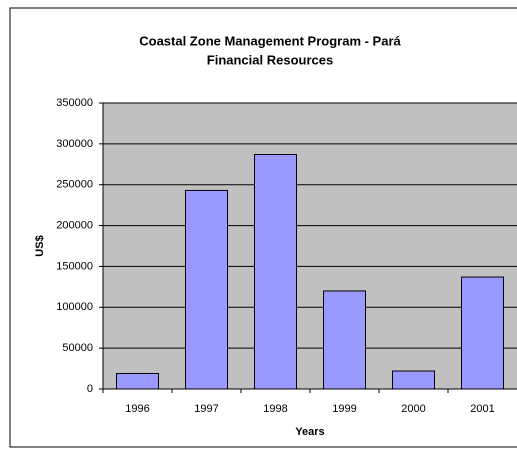 The width and height of the screenshot is (517, 455). Describe the element at coordinates (137, 409) in the screenshot. I see `x-tick-label: 1996` at that location.